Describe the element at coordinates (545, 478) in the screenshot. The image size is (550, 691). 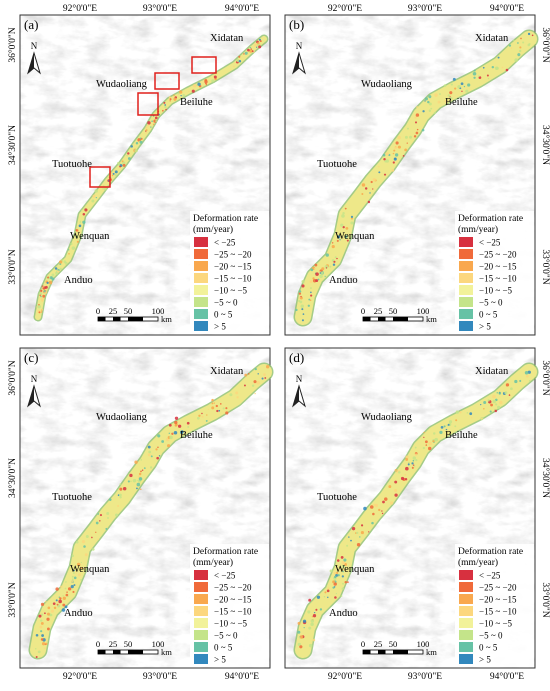
I see `lat-label: 34°30'0"N` at that location.